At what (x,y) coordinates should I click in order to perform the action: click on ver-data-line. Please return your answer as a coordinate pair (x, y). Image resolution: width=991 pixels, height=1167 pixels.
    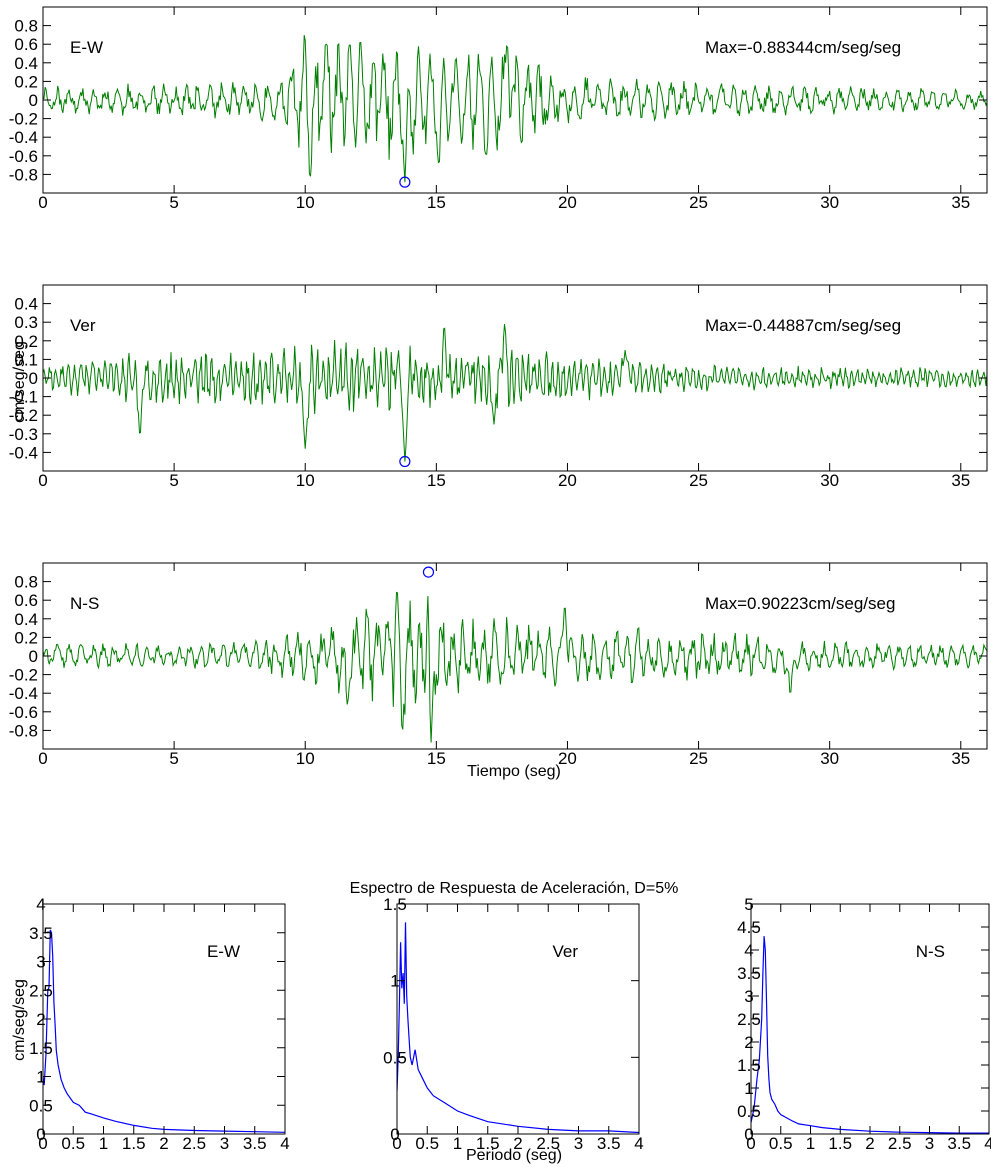
    Looking at the image, I should click on (518, 1028).